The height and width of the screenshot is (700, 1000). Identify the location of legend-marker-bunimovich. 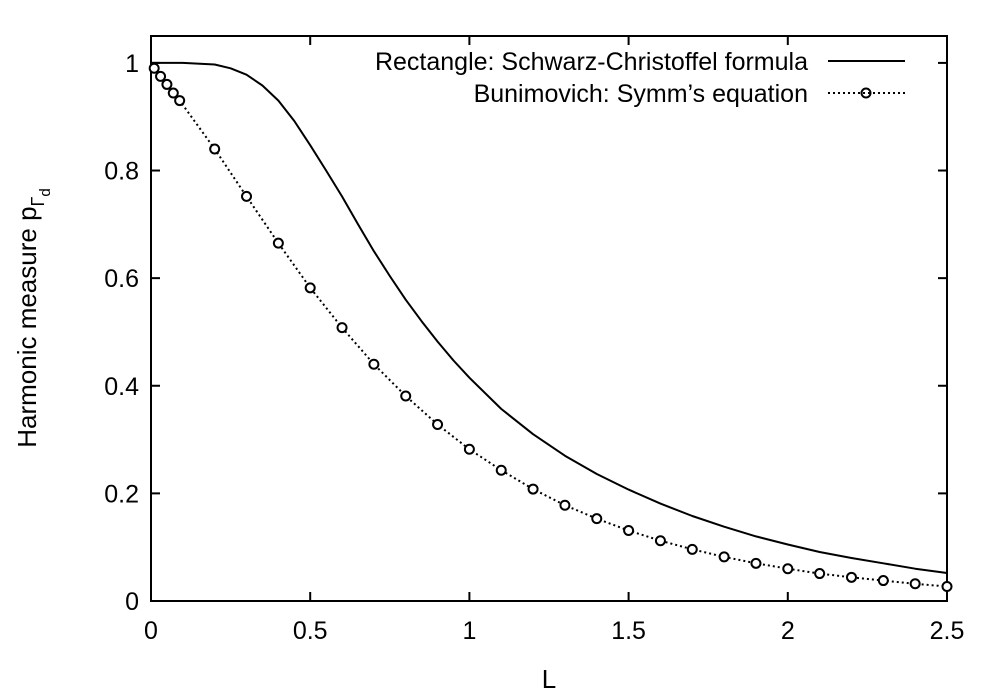
(866, 93).